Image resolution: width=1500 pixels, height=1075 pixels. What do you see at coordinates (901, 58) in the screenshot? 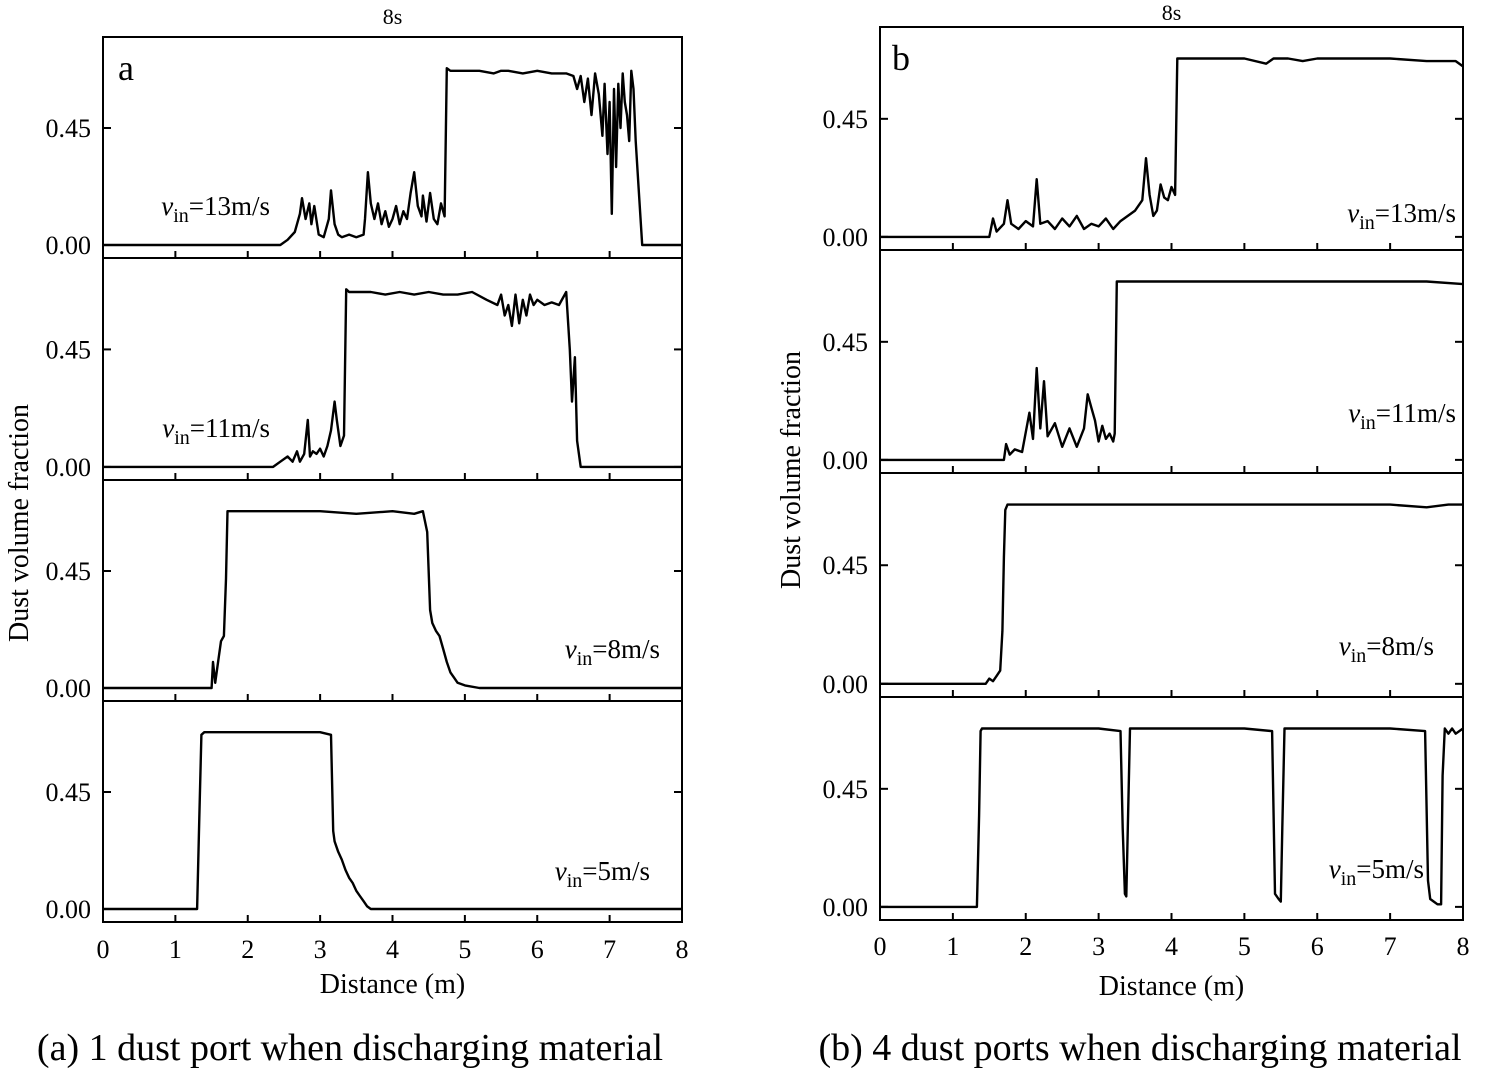
I see `panel-letter: b` at bounding box center [901, 58].